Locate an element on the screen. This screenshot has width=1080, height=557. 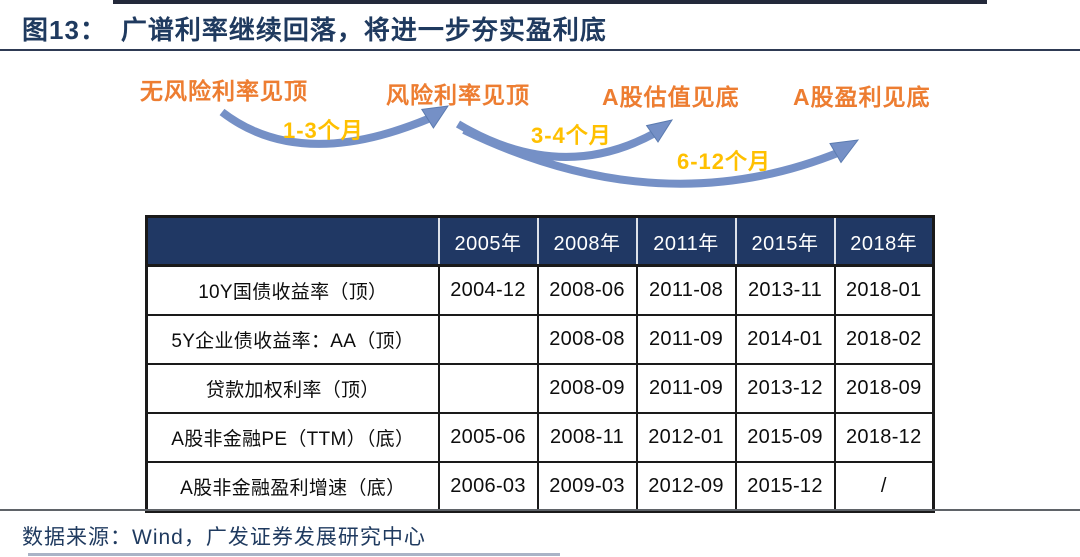
table-cell: 2015-12 is located at coordinates (785, 487).